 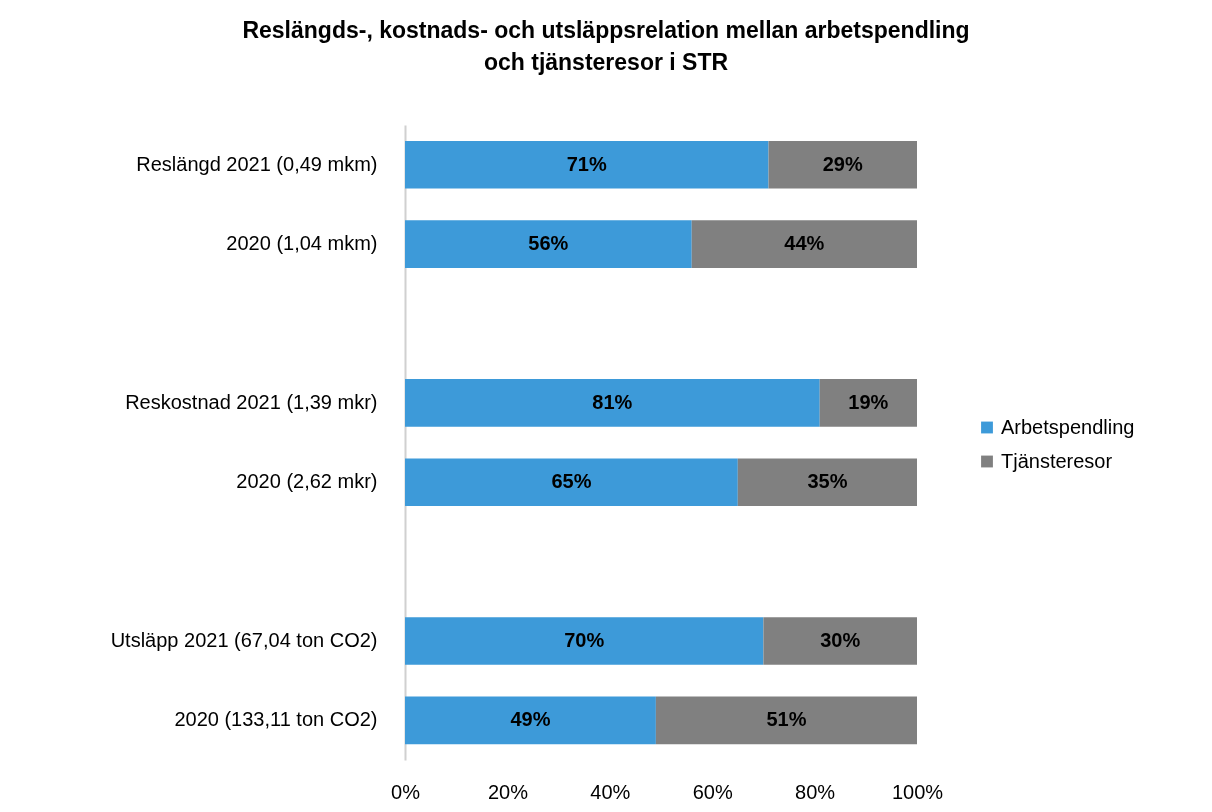 I want to click on data-label: 30%, so click(x=840, y=639).